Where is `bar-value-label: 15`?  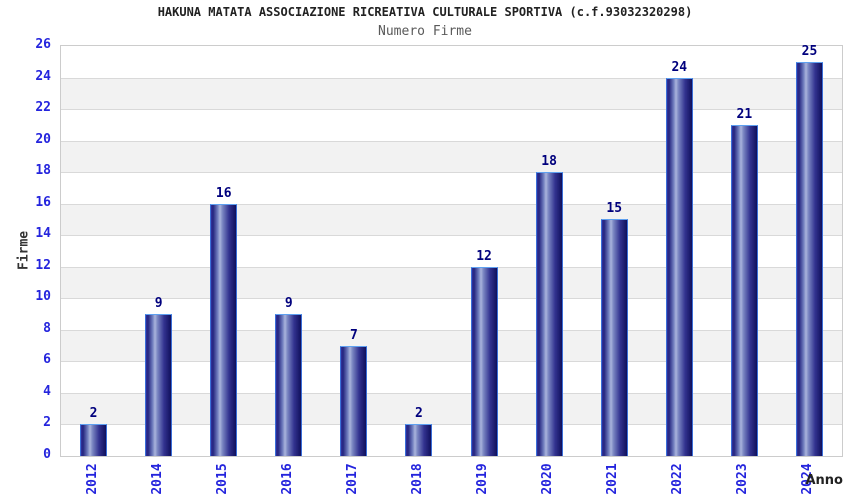
bar-value-label: 15 is located at coordinates (614, 209).